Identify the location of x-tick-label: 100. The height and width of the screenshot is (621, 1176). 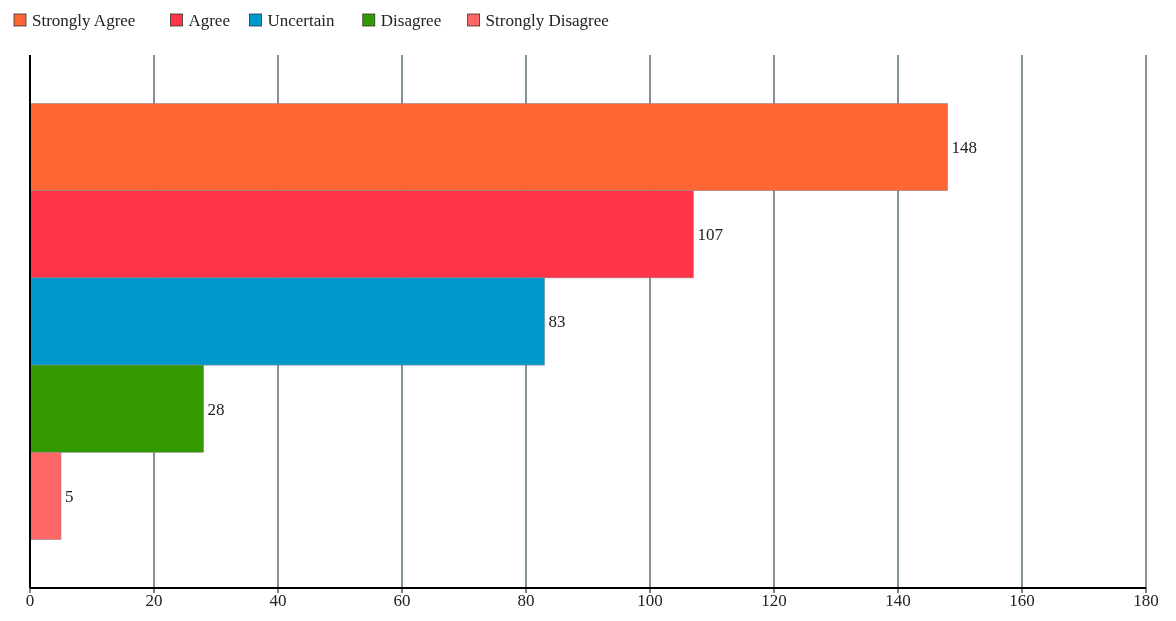
(650, 600).